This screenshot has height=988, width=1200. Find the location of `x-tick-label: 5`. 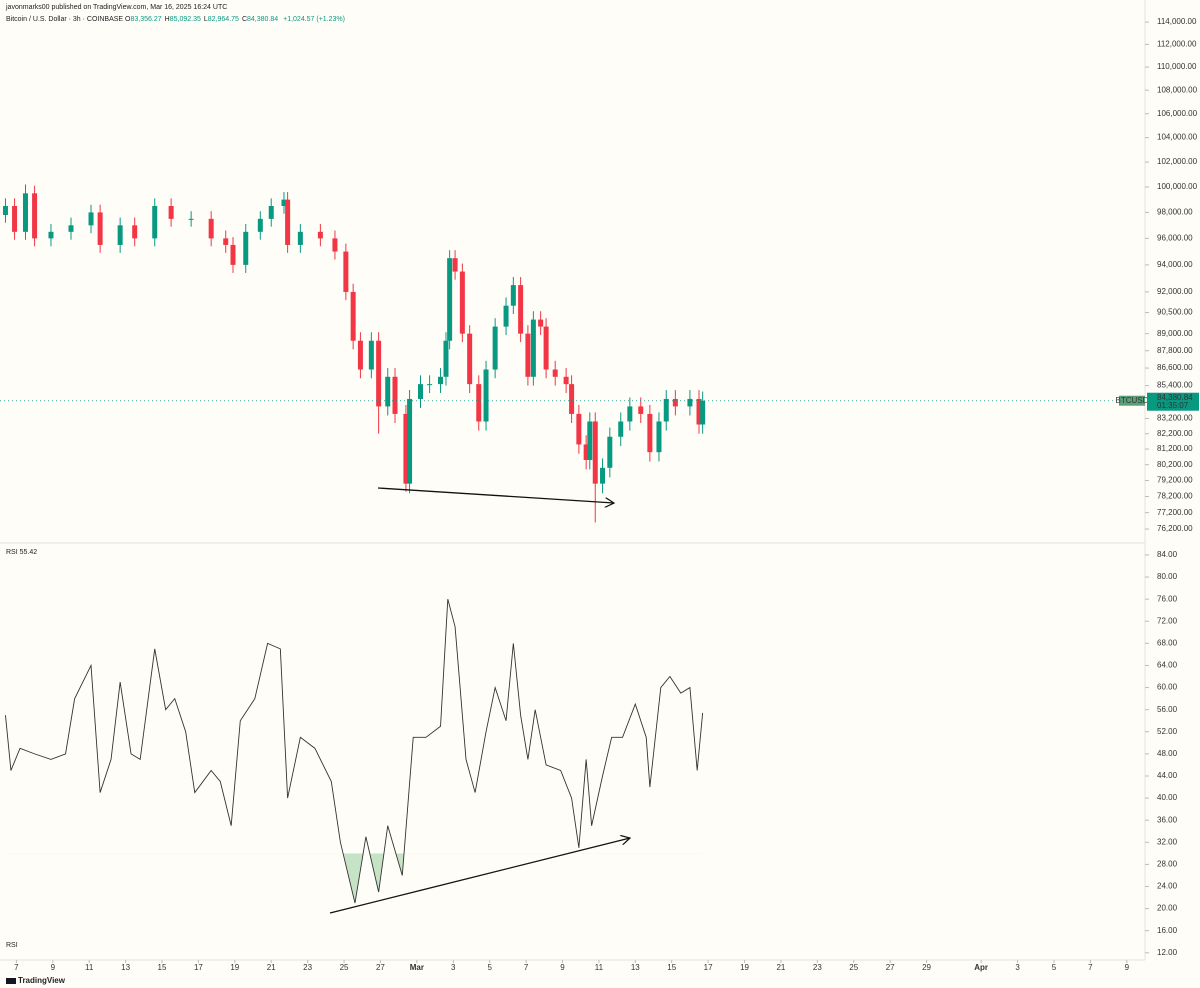

x-tick-label: 5 is located at coordinates (489, 967).